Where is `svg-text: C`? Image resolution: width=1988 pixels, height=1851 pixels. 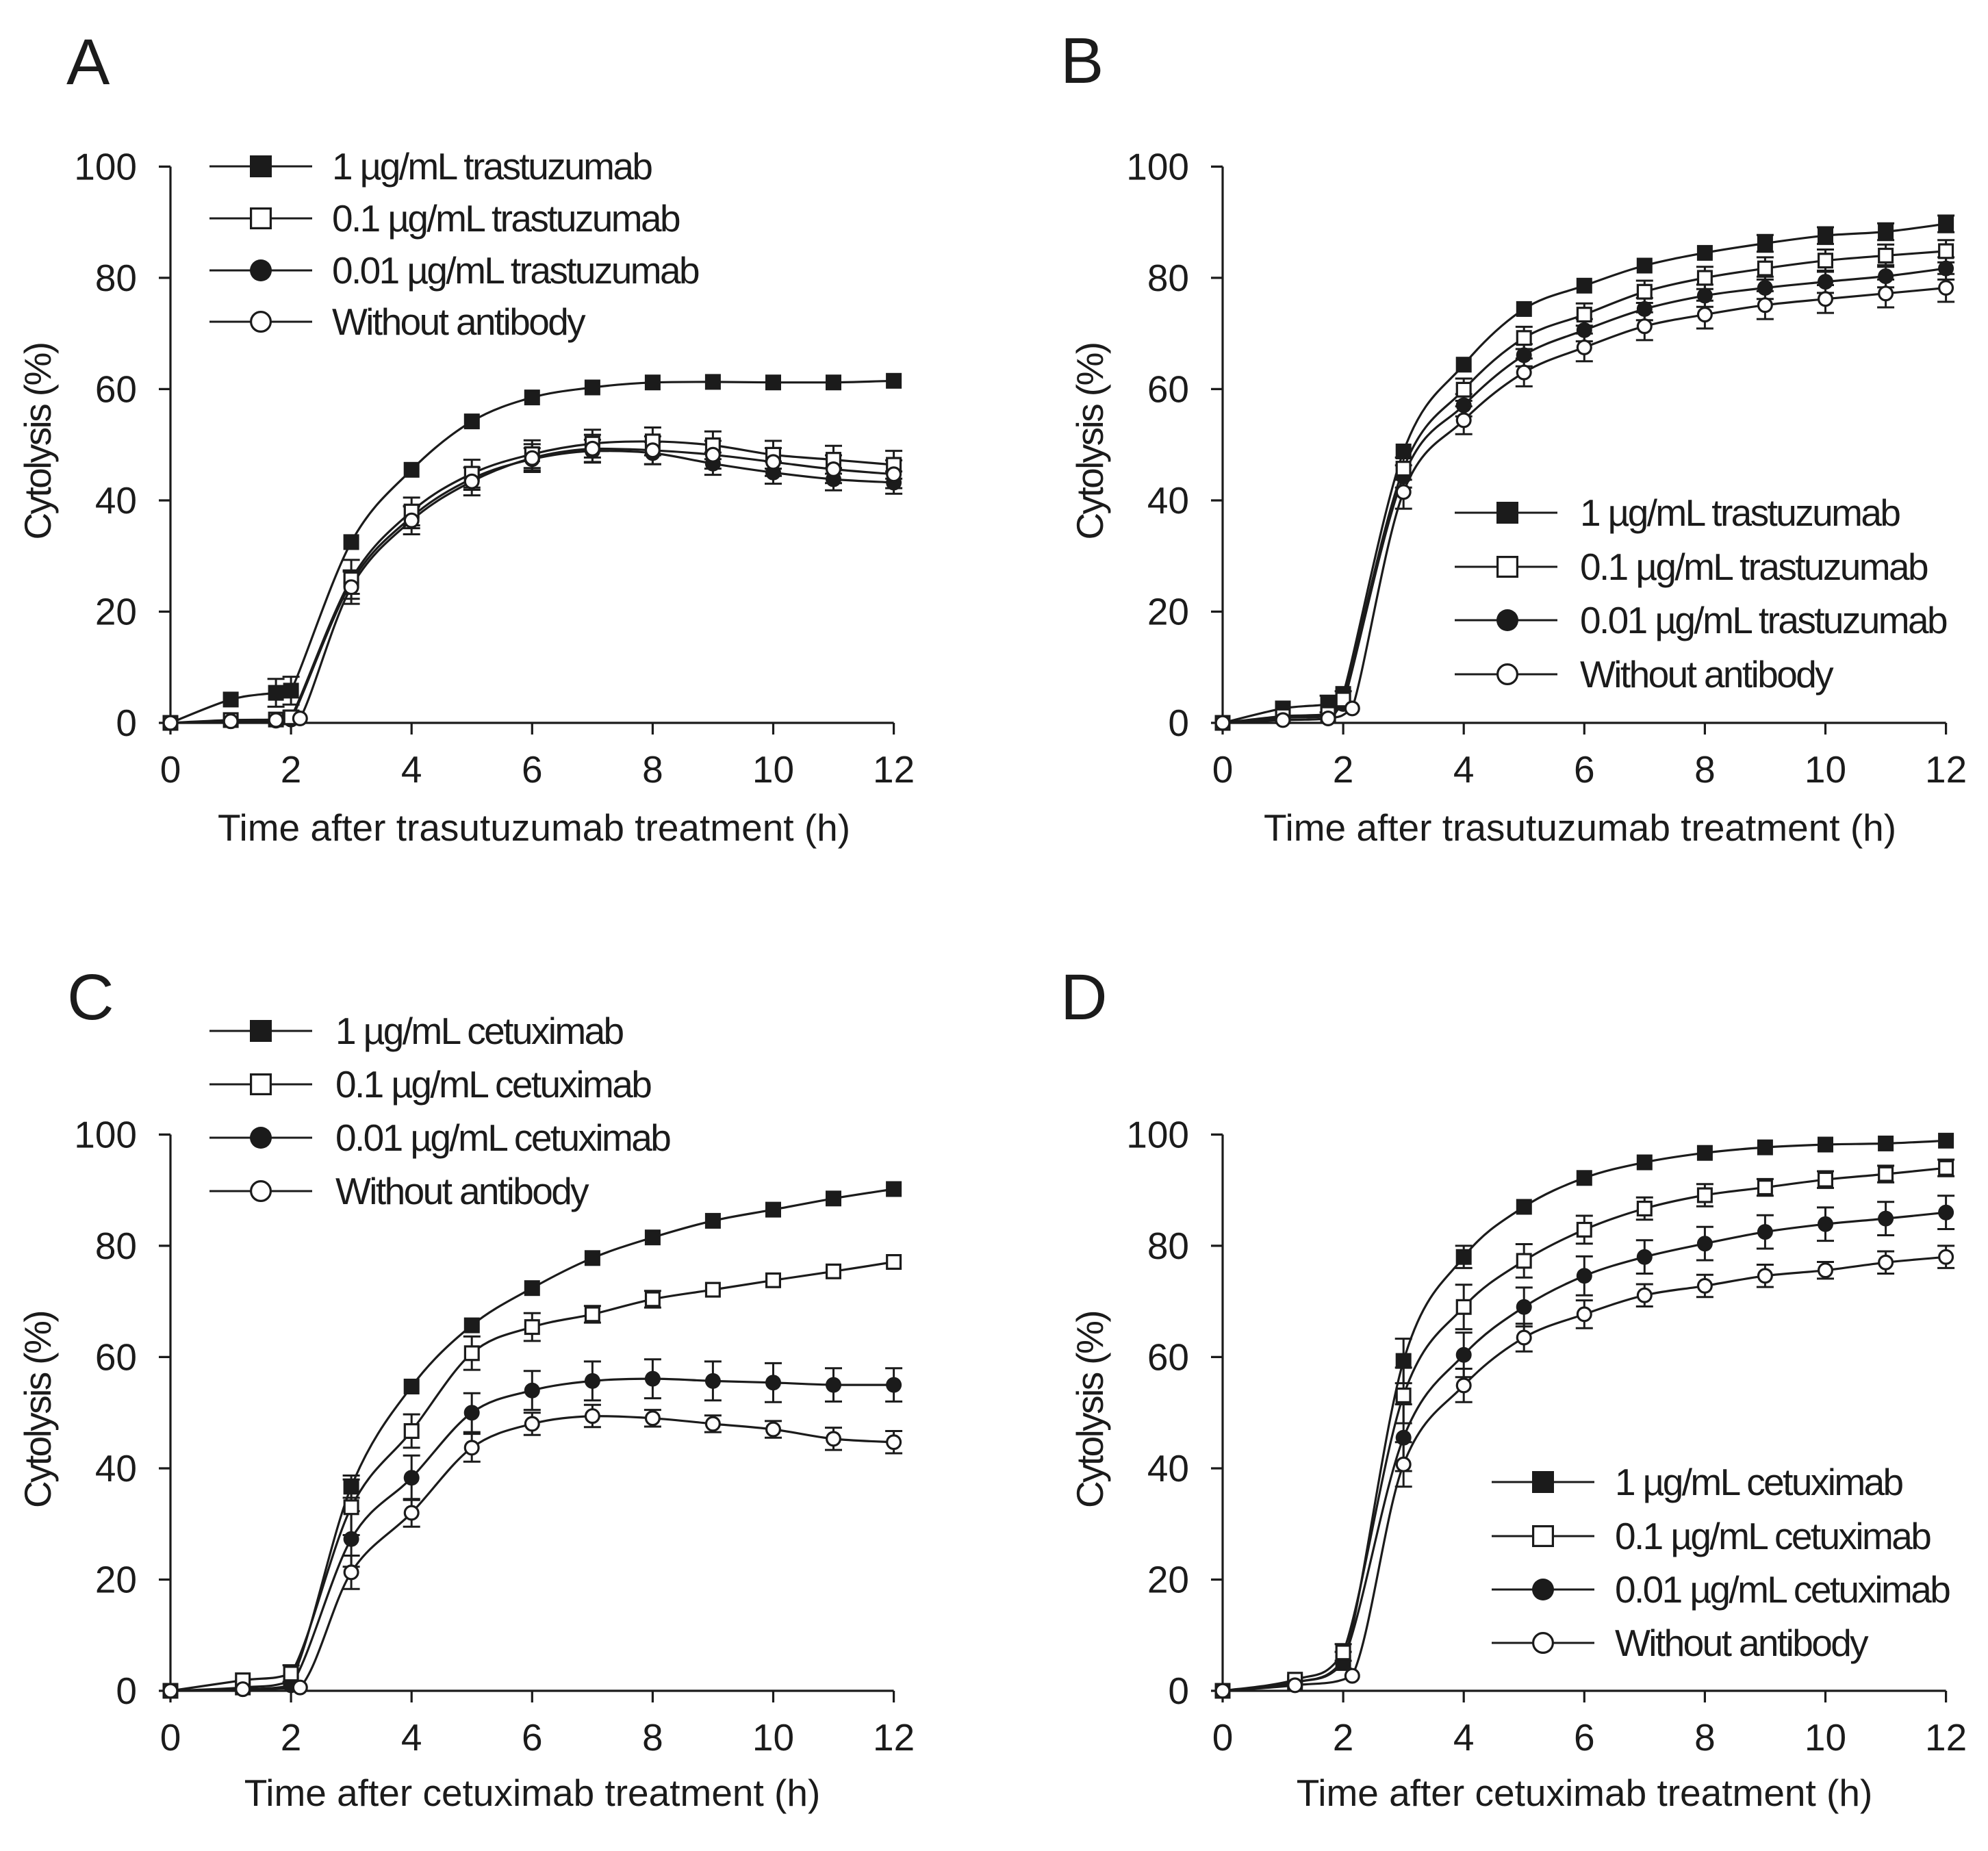 svg-text: C is located at coordinates (90, 997).